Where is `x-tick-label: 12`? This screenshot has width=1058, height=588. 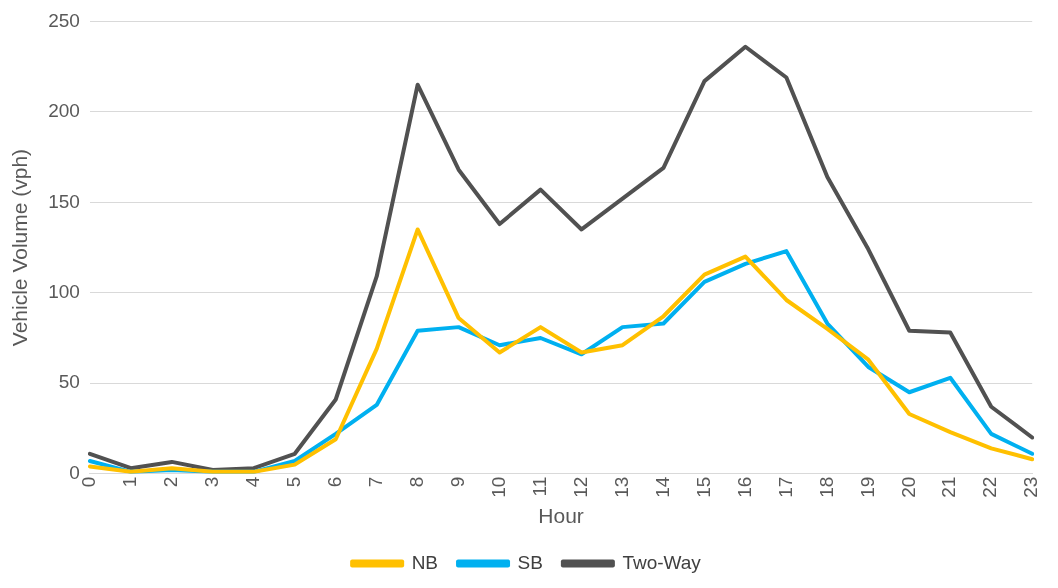 x-tick-label: 12 is located at coordinates (580, 487).